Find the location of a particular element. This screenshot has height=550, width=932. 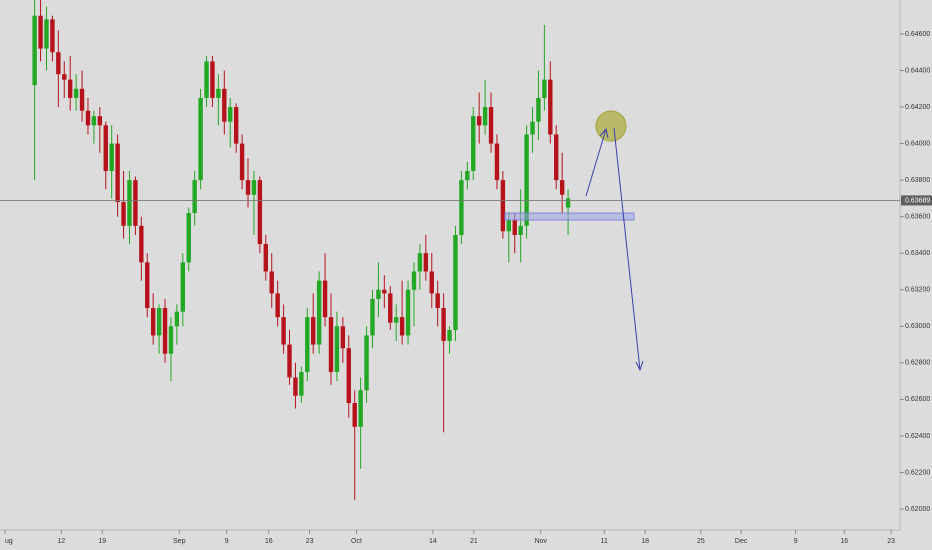

x-tick-label: Oct is located at coordinates (356, 541).